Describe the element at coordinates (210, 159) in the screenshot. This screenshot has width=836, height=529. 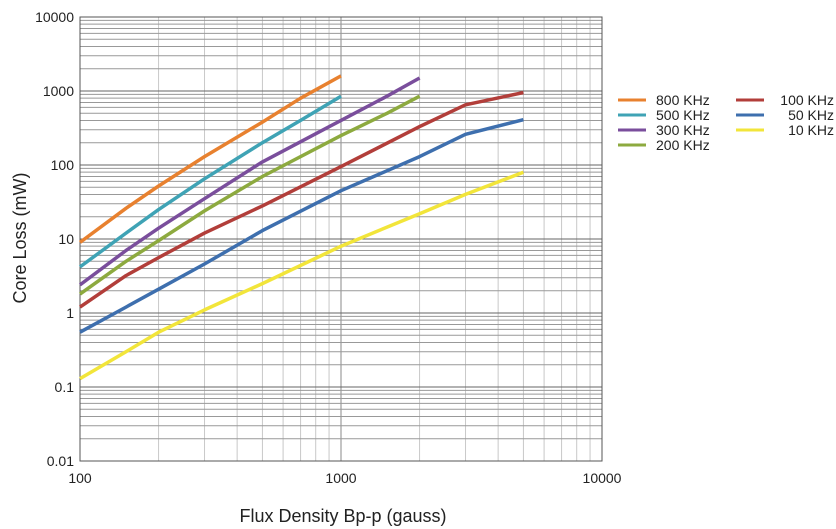
I see `series-line-800-khz` at that location.